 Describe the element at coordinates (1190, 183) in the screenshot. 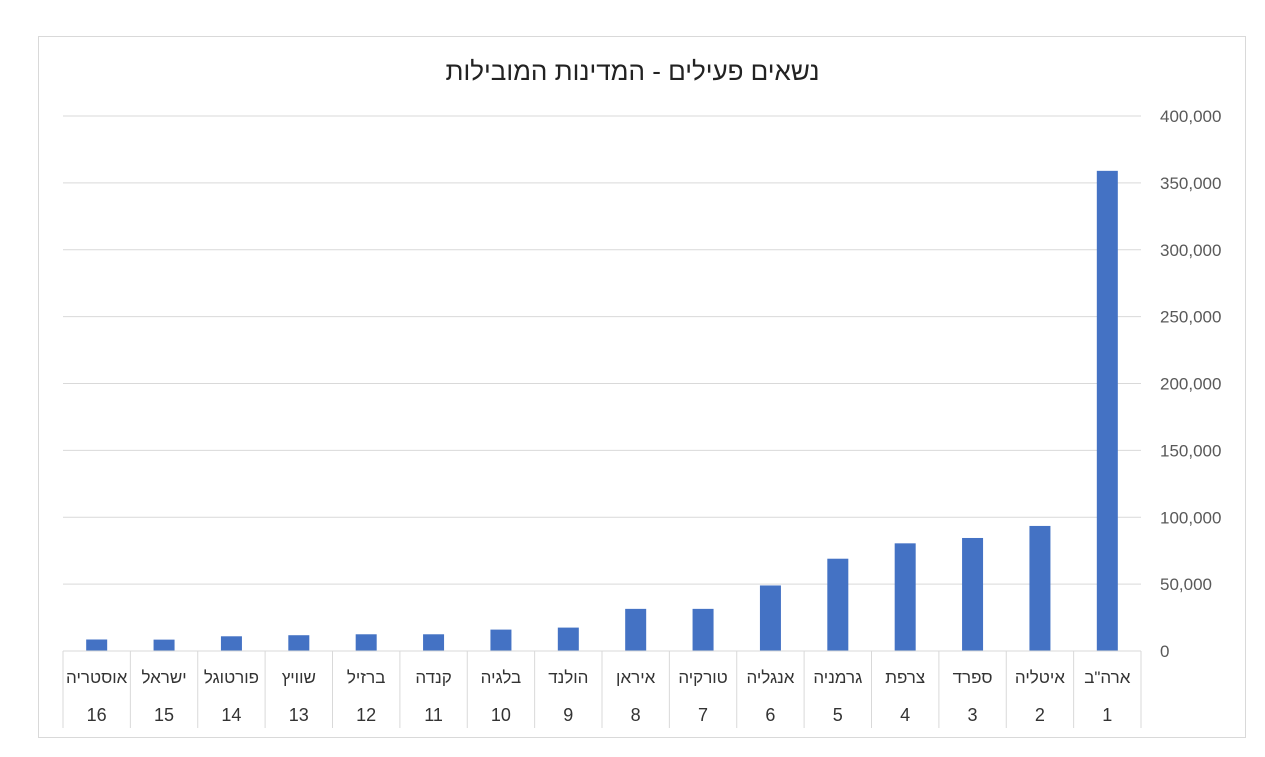

I see `y-tick-label: 350,000` at that location.